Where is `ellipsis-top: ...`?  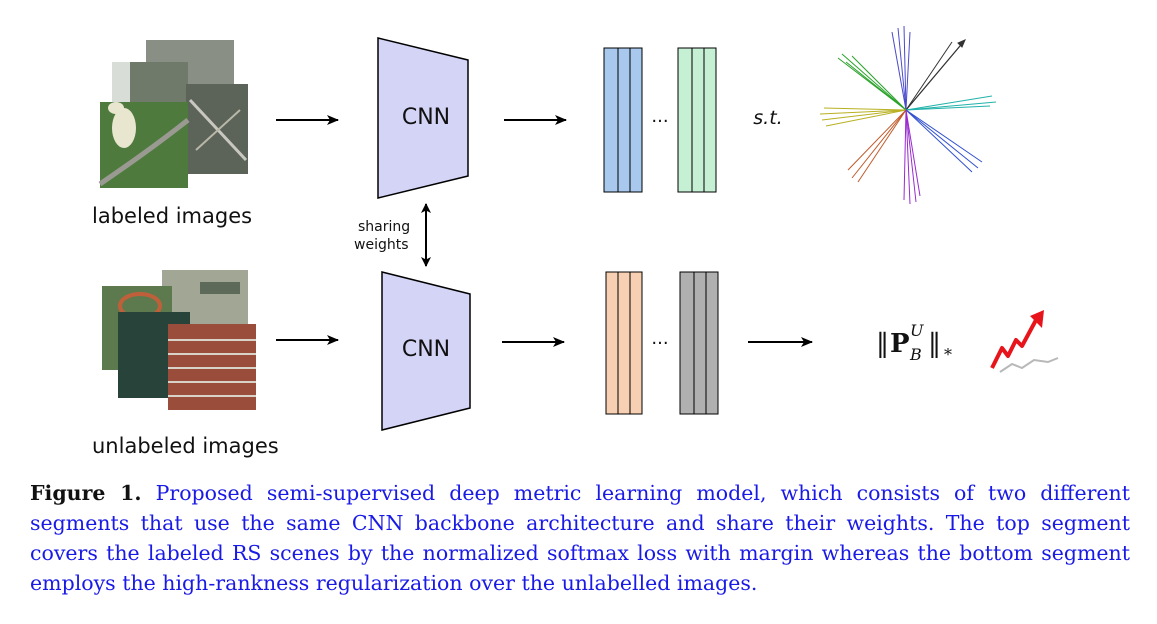 ellipsis-top: ... is located at coordinates (659, 116).